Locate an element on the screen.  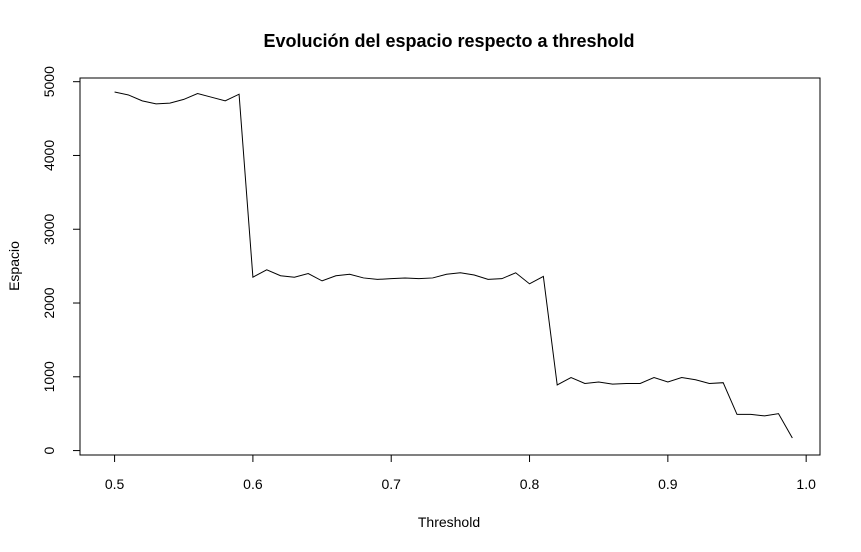
y-tick-label: 5000 is located at coordinates (49, 81).